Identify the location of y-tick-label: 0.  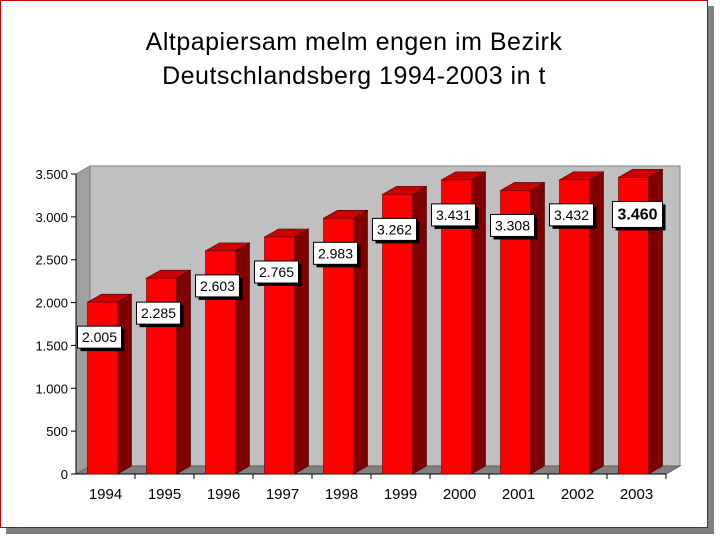
(64, 474).